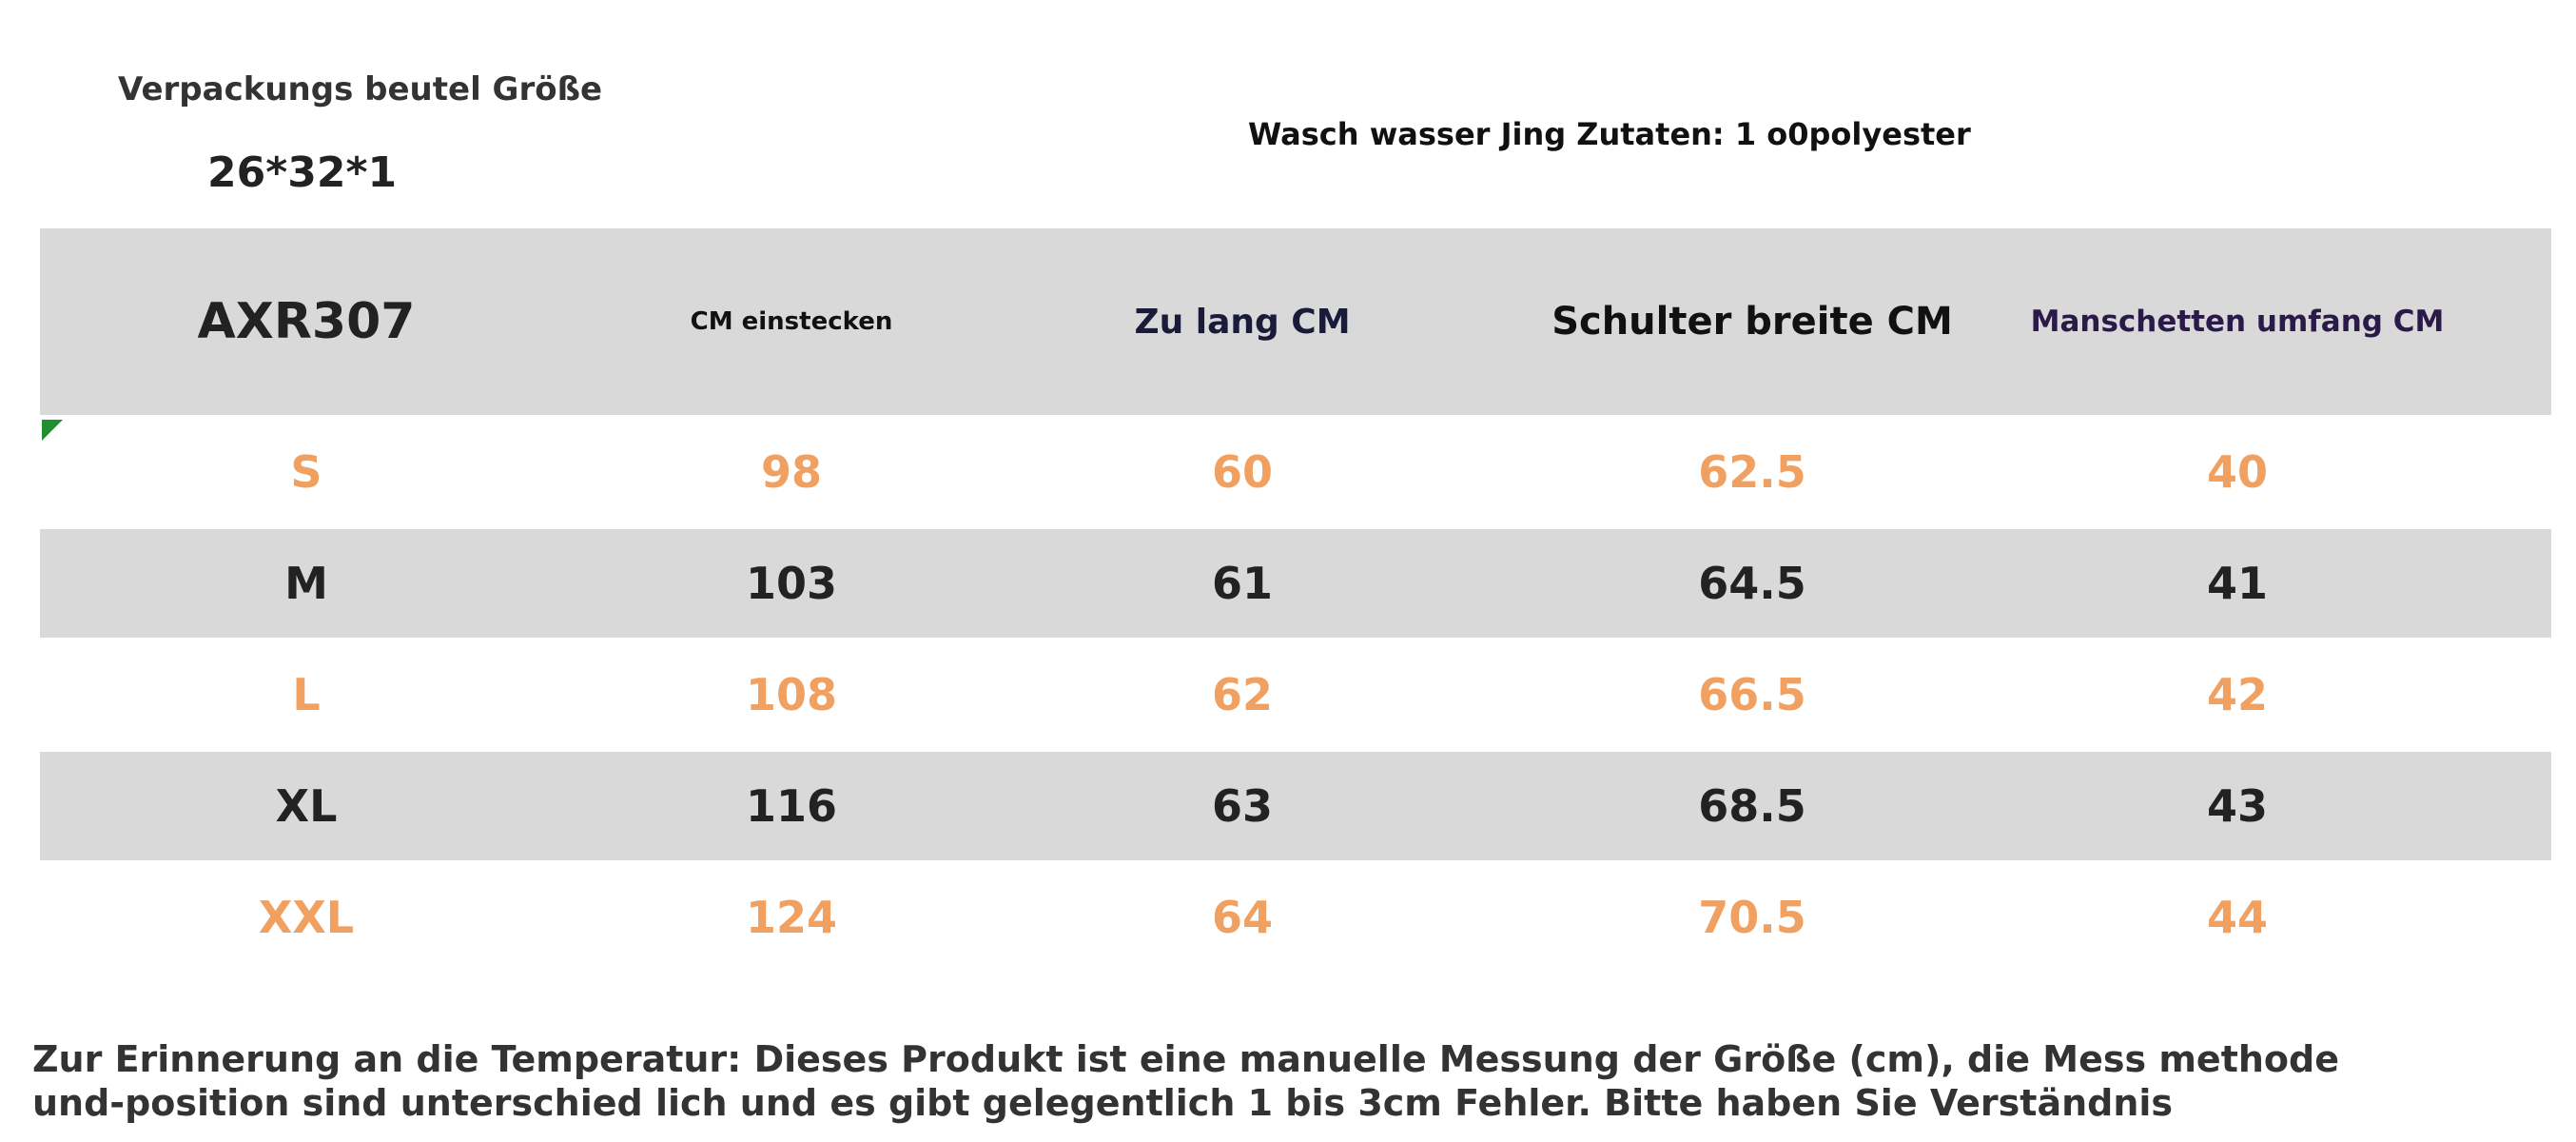  I want to click on table-row: XXL 124 64 70.5 44, so click(1295, 917).